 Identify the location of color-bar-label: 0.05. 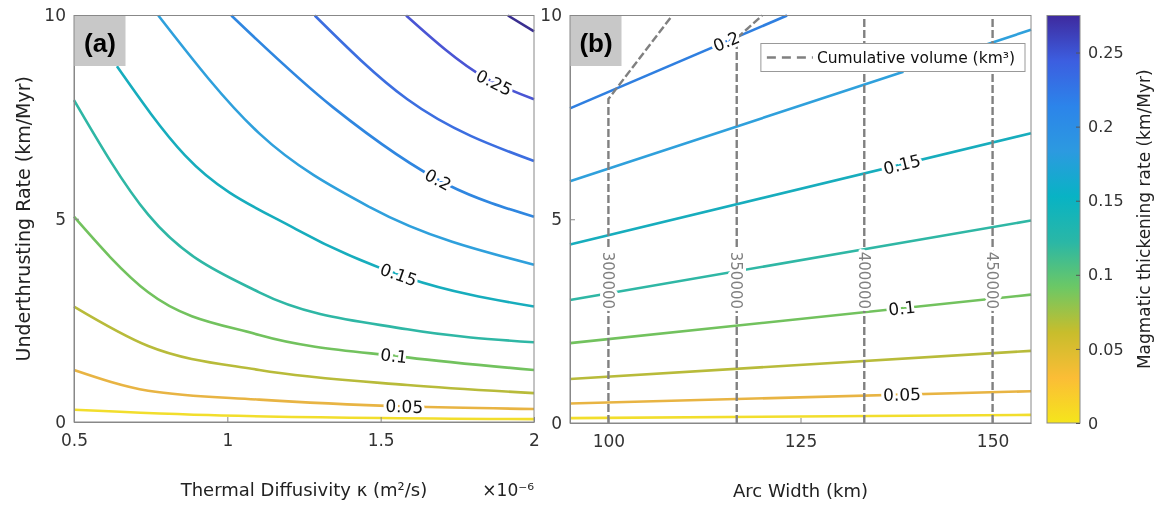
(1106, 349).